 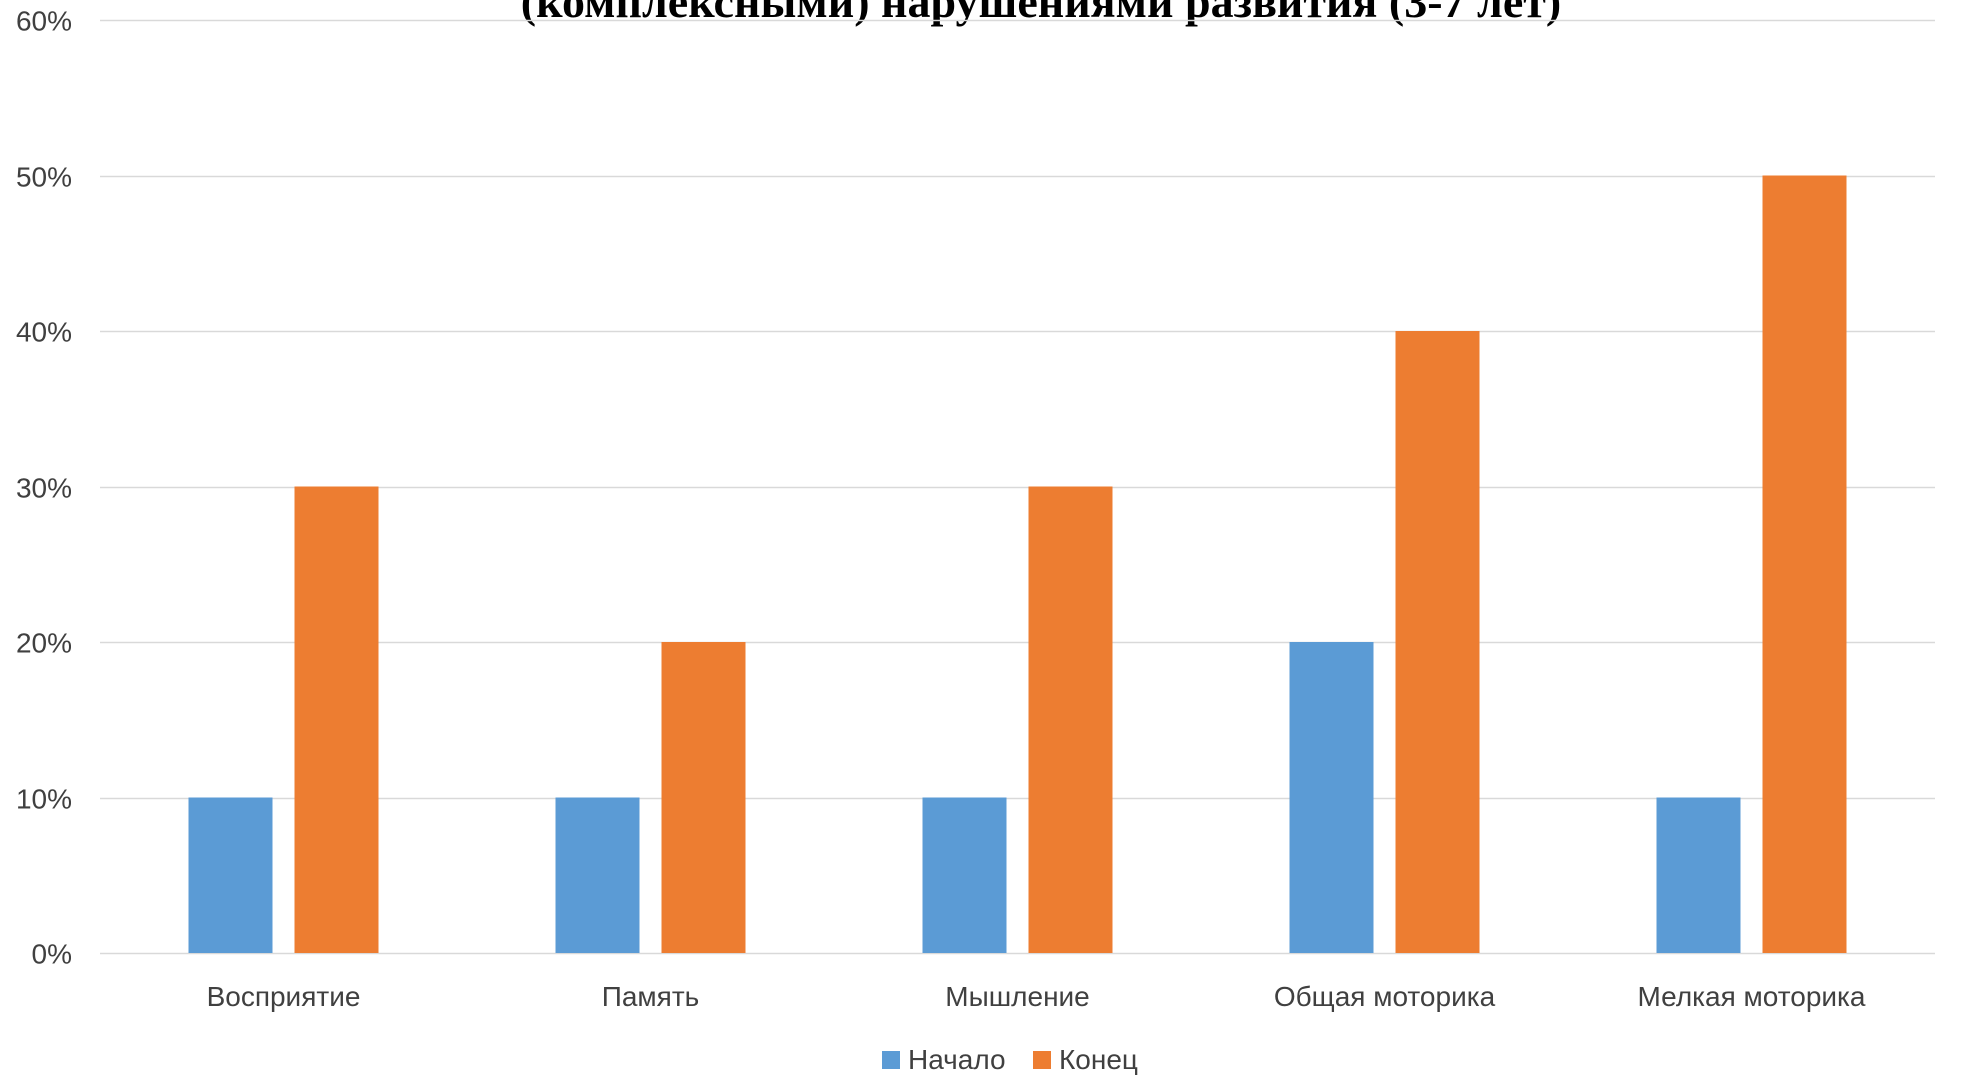 I want to click on x-tick-label: Восприятие, so click(x=284, y=996).